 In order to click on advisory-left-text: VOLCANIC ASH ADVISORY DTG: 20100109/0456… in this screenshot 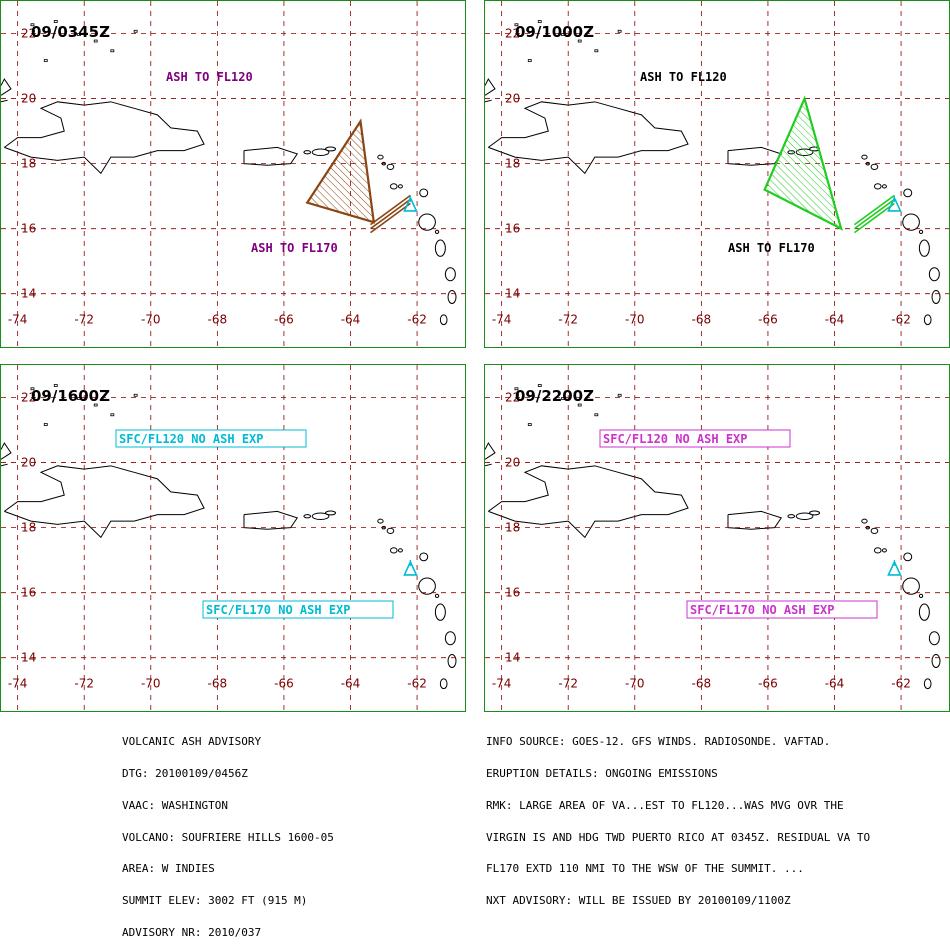, I will do `click(228, 832)`.